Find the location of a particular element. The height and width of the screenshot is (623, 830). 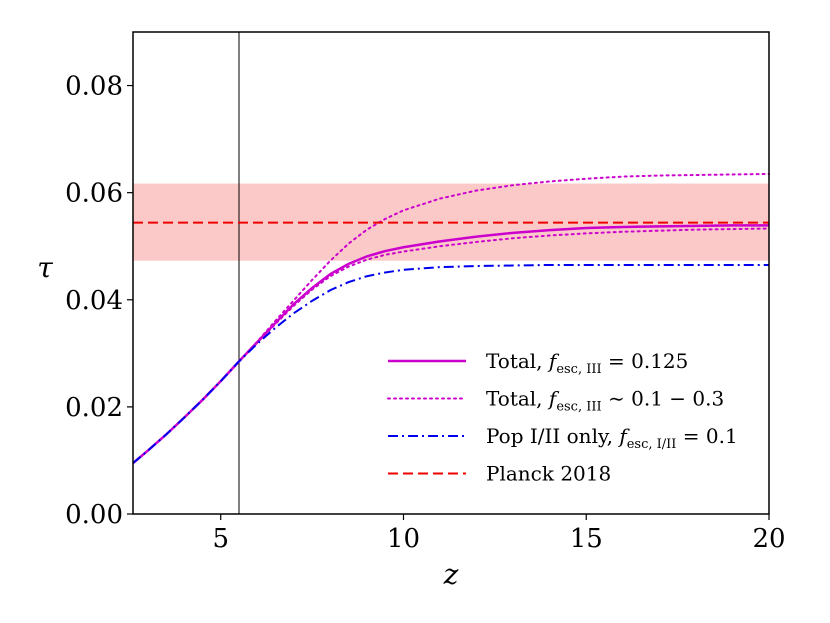

x-tick-label: 20 is located at coordinates (768, 539).